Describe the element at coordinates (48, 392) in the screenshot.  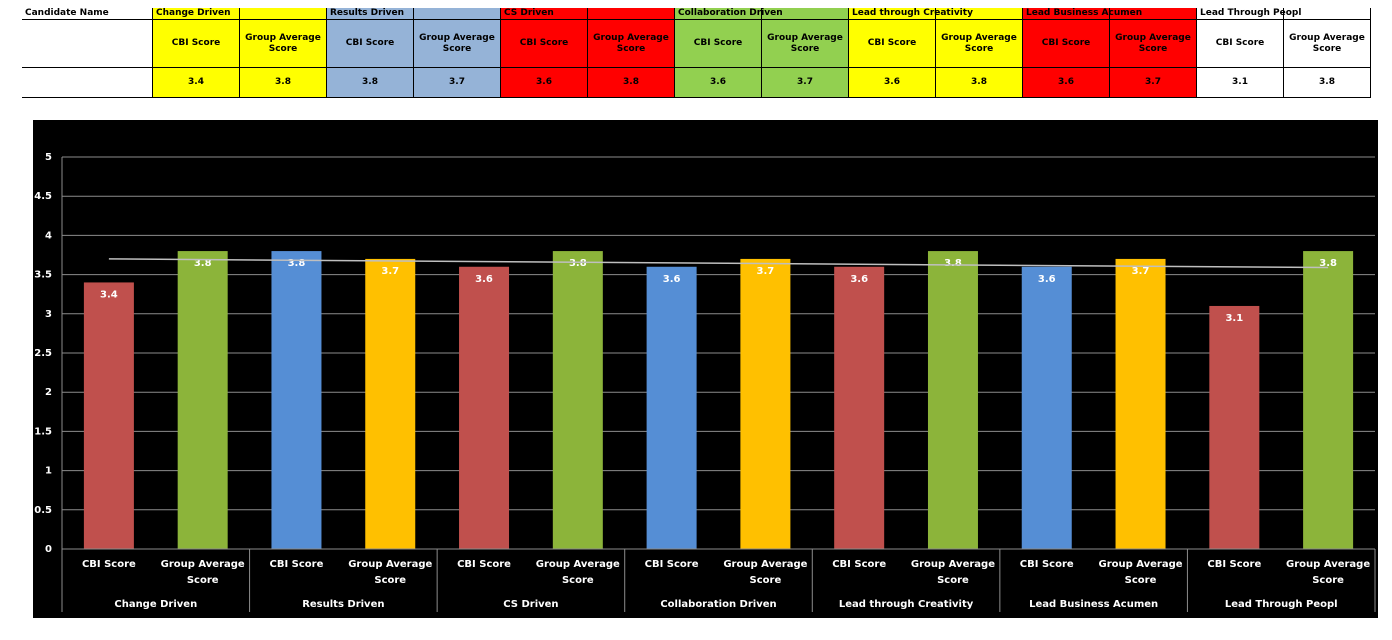
I see `y-tick-label: 2` at that location.